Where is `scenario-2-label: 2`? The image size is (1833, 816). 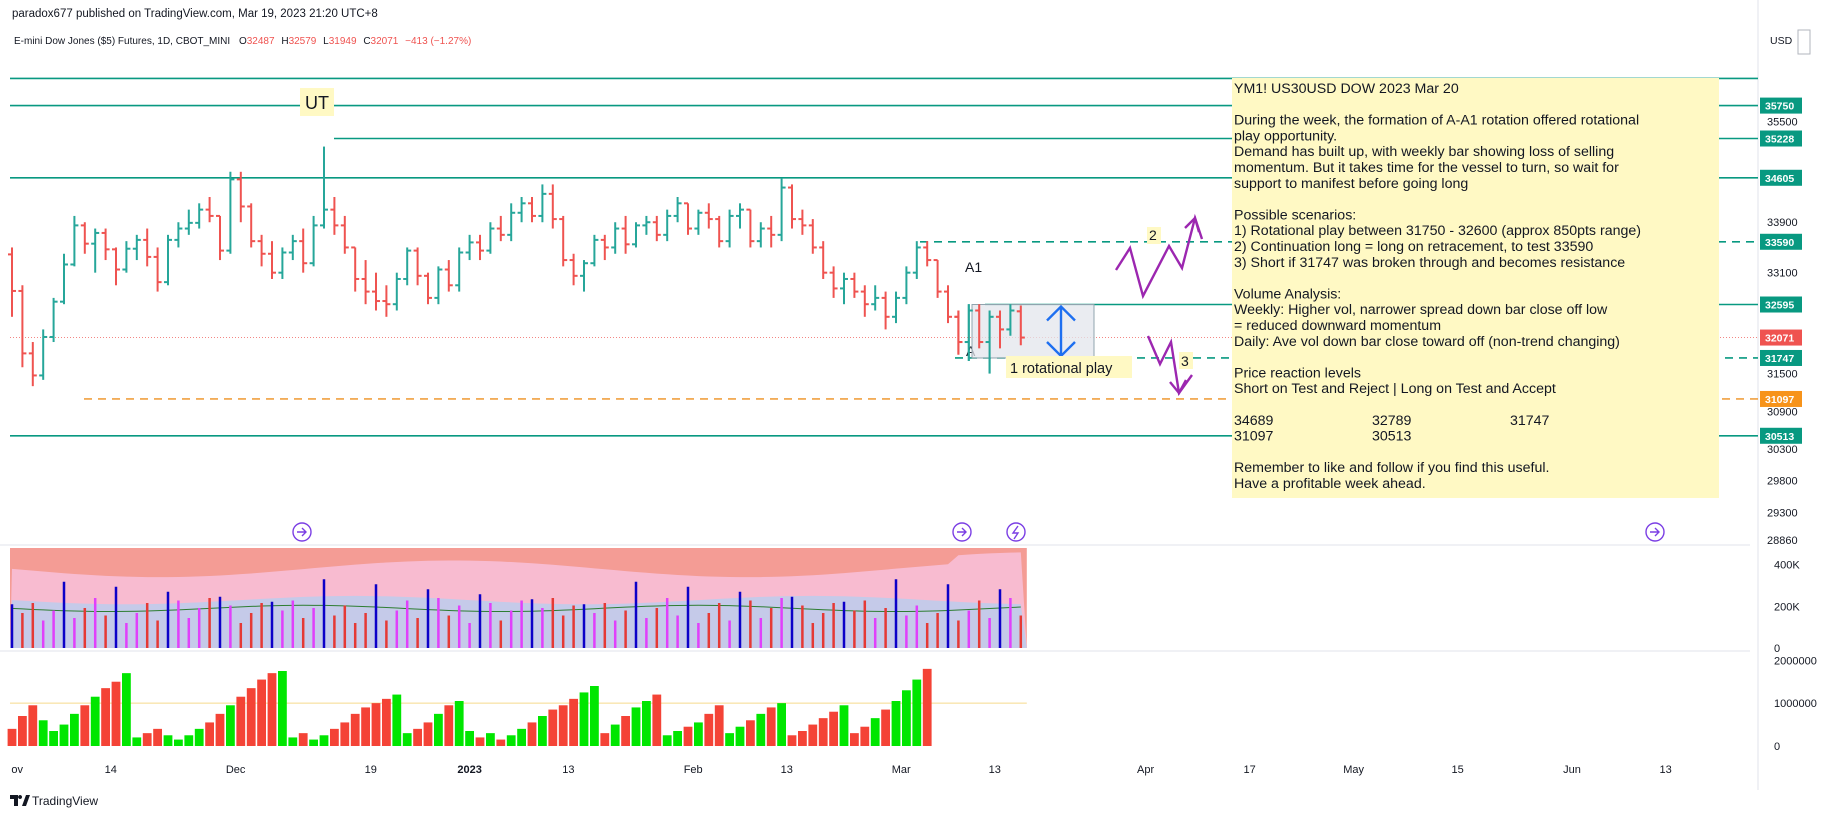 scenario-2-label: 2 is located at coordinates (1153, 235).